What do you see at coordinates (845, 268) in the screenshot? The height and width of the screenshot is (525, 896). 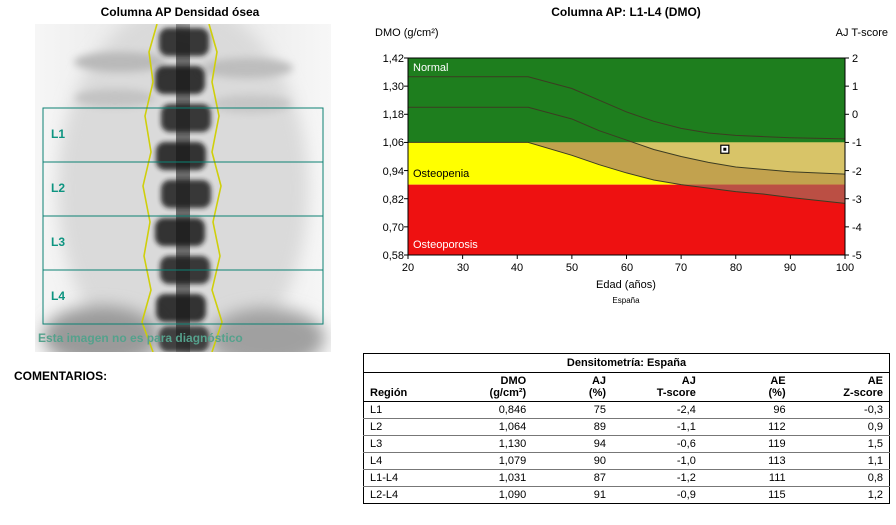 I see `x-tick-label: 100` at bounding box center [845, 268].